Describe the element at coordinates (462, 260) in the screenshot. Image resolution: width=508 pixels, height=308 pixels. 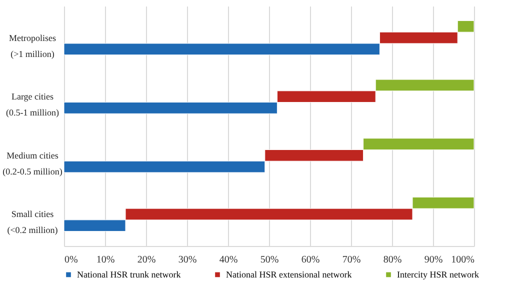
I see `x-tick-label: 100%` at that location.